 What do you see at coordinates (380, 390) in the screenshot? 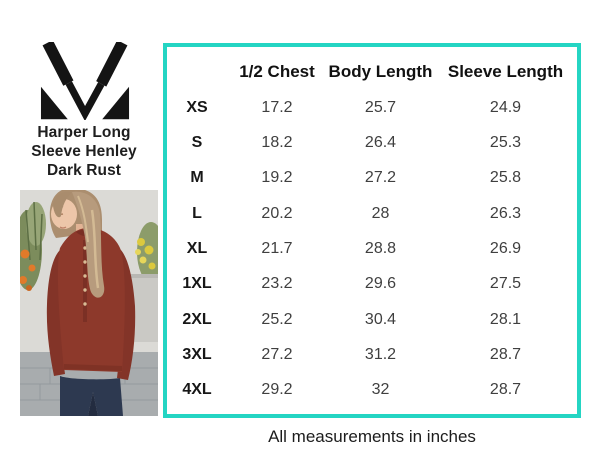
I see `body-cell: 32` at bounding box center [380, 390].